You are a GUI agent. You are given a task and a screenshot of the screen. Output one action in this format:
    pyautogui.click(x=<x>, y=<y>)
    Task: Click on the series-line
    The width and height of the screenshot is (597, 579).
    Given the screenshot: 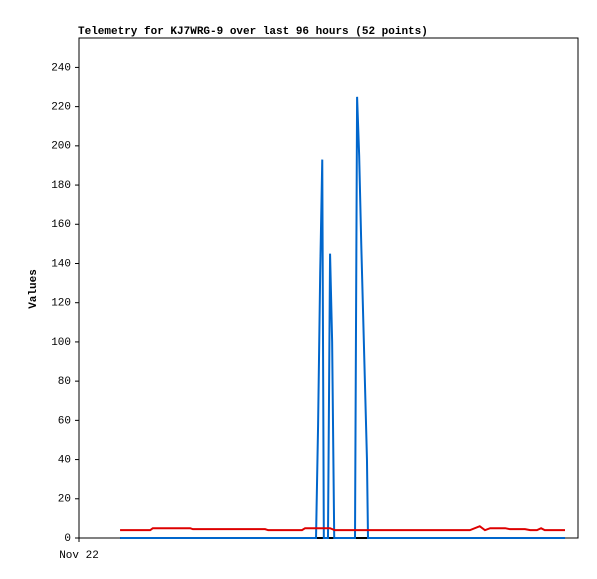 What is the action you would take?
    pyautogui.click(x=343, y=528)
    